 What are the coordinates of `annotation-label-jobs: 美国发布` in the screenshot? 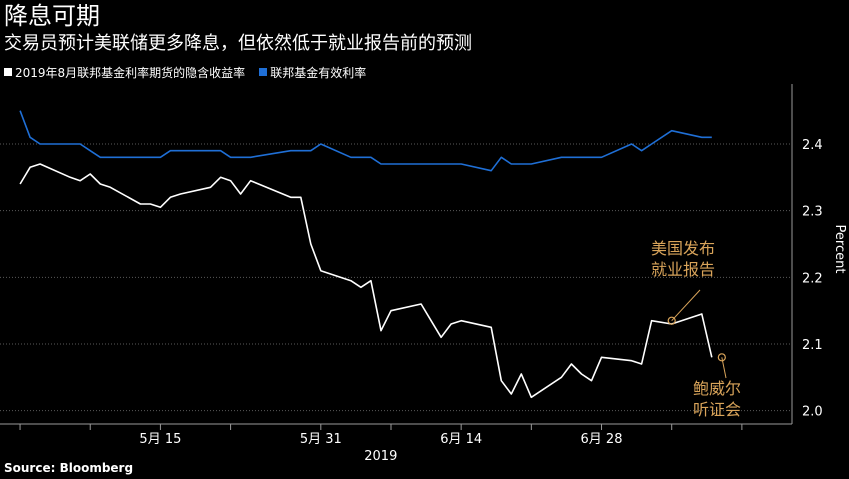 It's located at (683, 248).